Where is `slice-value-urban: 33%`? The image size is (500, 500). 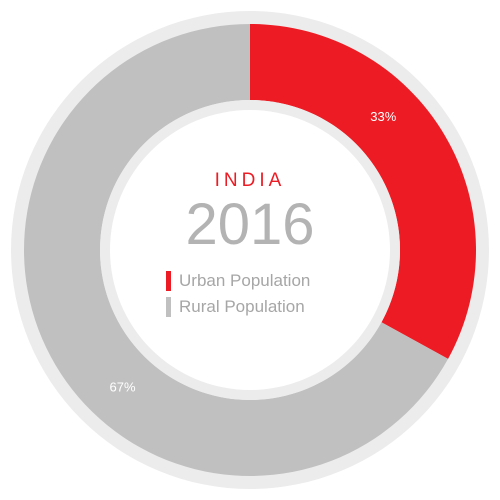
slice-value-urban: 33% is located at coordinates (383, 116).